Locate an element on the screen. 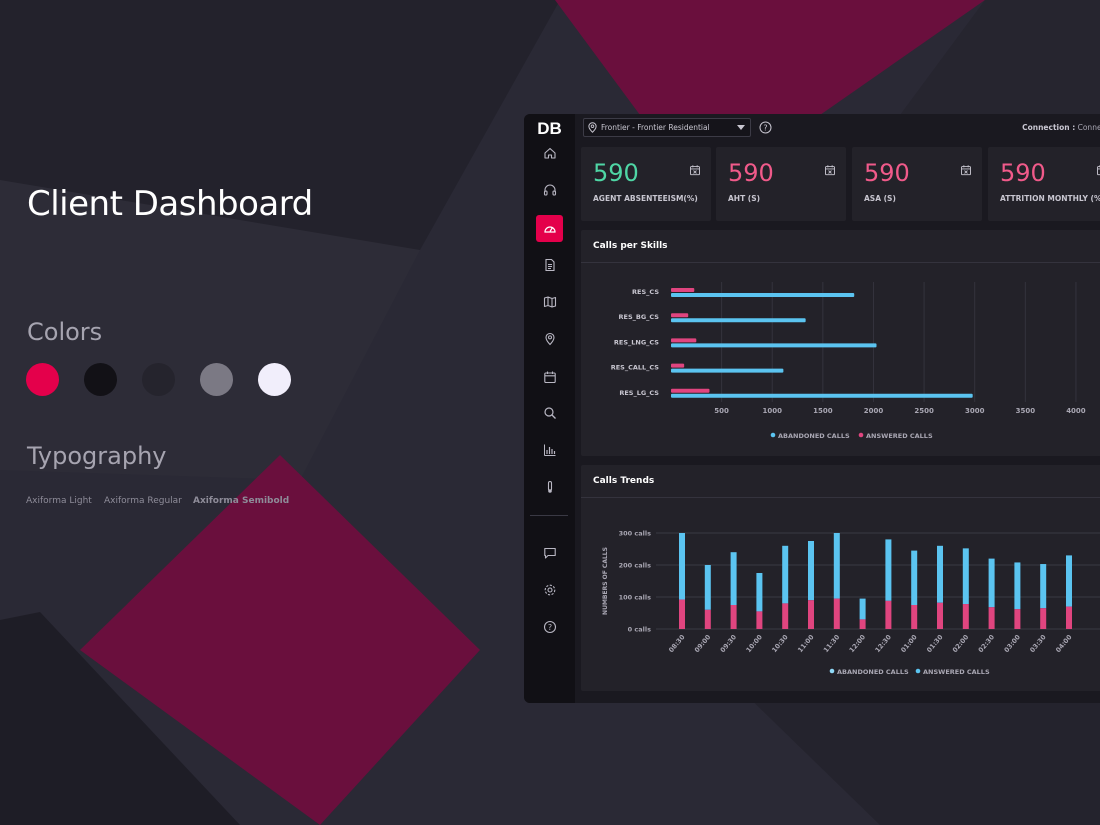 Image resolution: width=1100 pixels, height=825 pixels. sidebar-item-map is located at coordinates (549, 301).